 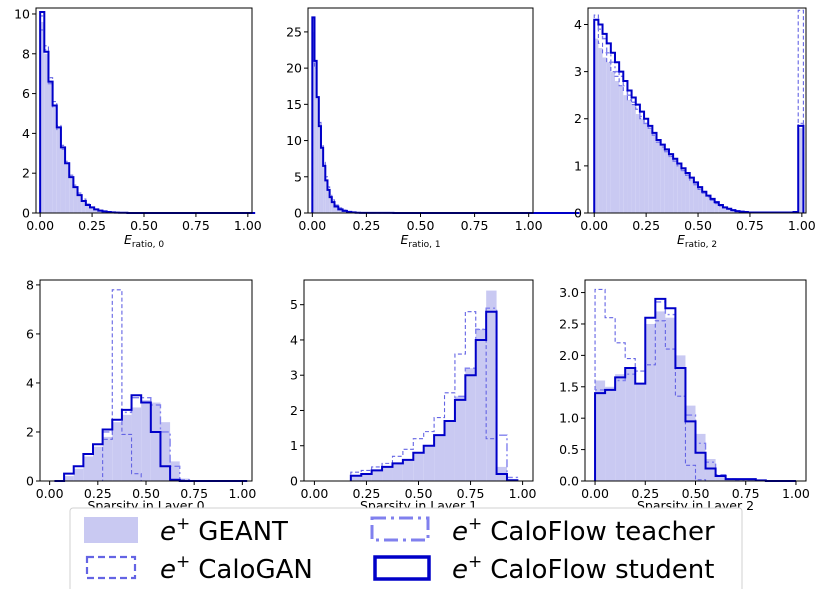 I want to click on y-tick-label-3-1: 2, so click(x=30, y=431).